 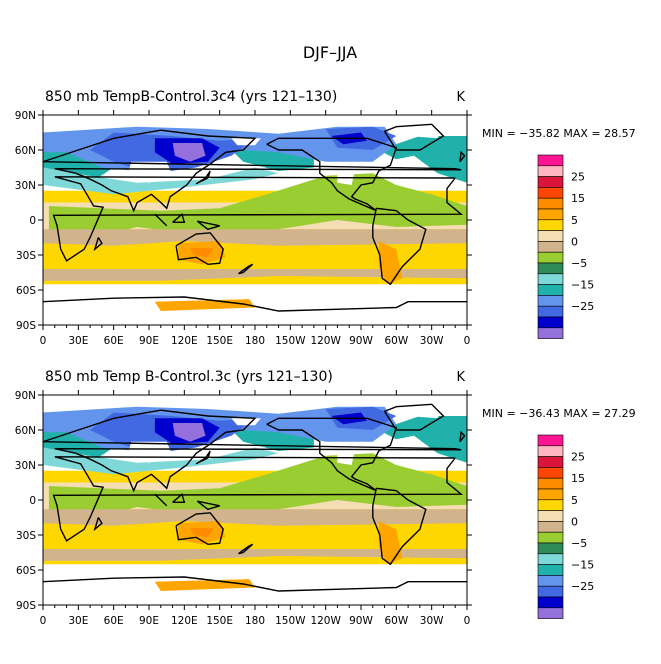 I want to click on field-region-green, so click(x=257, y=486).